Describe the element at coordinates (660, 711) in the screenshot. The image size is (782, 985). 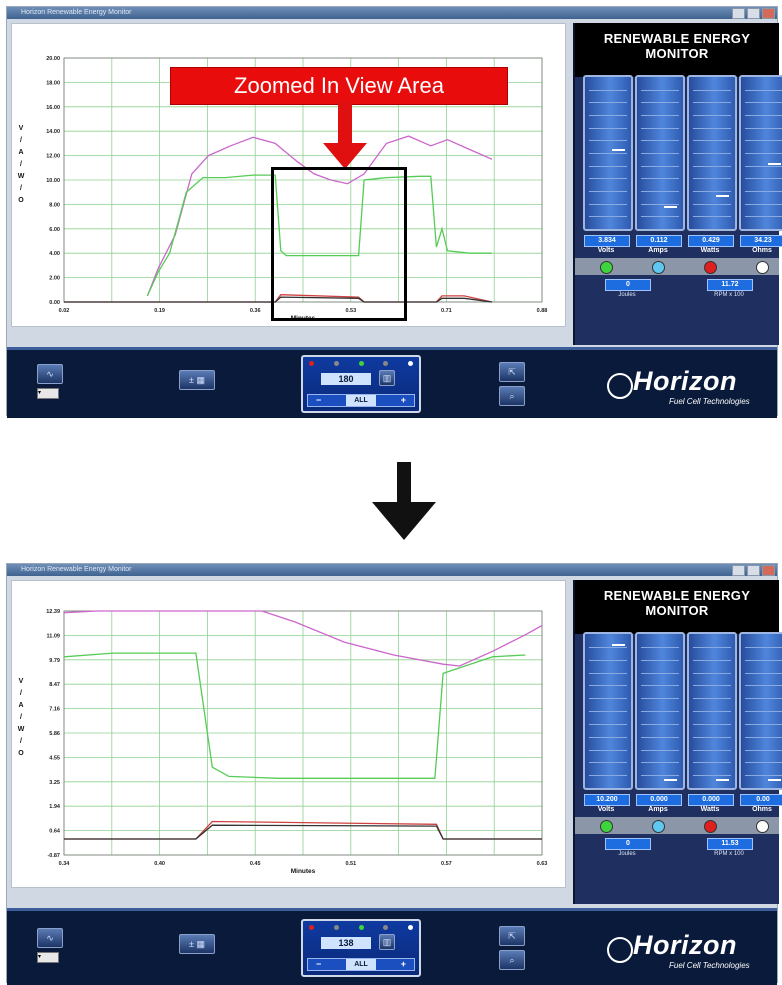
I see `gauge-amps` at that location.